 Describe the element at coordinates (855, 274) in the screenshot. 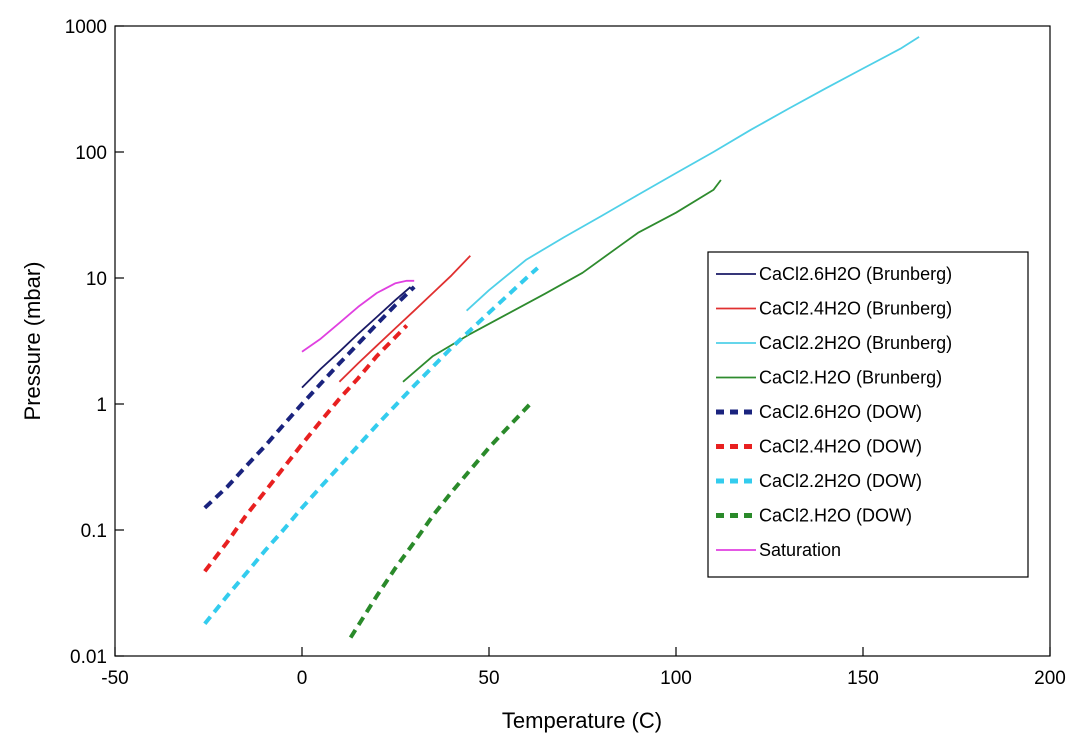

I see `legend-label-1: CaCl2.6H2O (Brunberg)` at that location.